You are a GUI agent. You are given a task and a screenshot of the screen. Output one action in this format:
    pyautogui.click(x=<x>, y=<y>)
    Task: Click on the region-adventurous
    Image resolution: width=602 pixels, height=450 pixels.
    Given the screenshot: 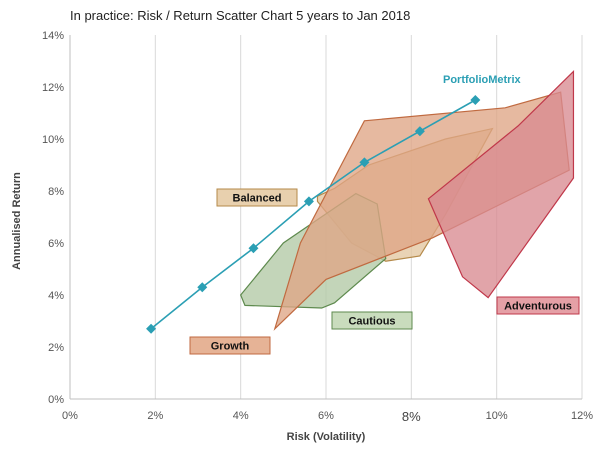 What is the action you would take?
    pyautogui.click(x=501, y=184)
    